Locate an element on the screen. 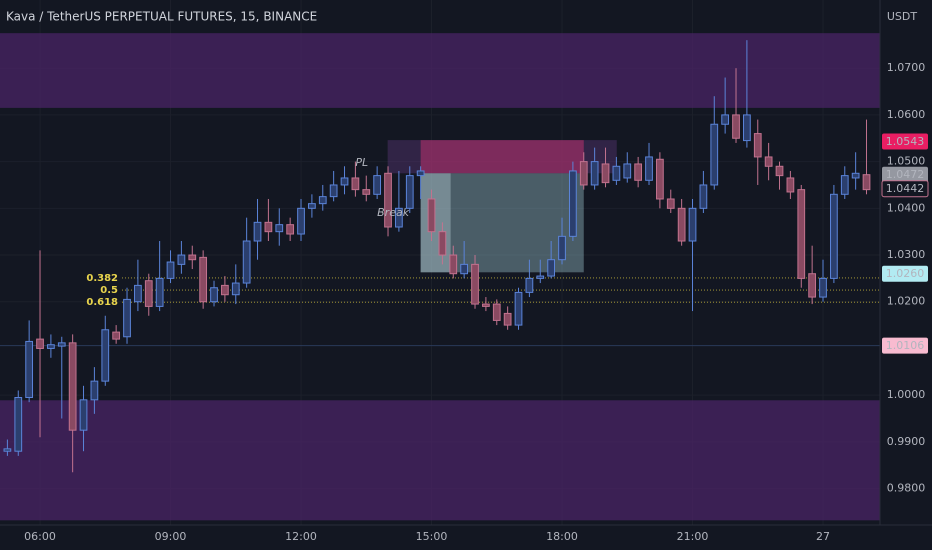  fib-label: 0.5 is located at coordinates (109, 290).